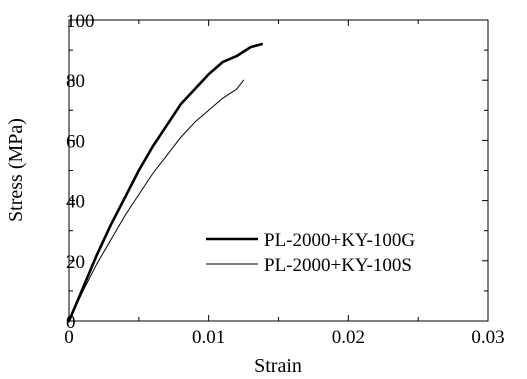 This screenshot has height=379, width=527. I want to click on y-tick-label: 100, so click(80, 21).